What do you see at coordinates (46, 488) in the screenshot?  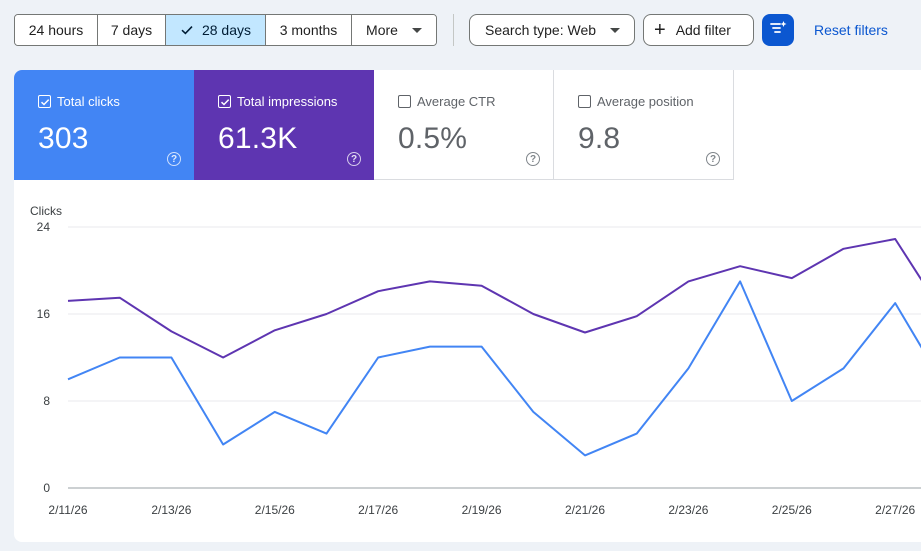 I see `y-tick-label: 0` at bounding box center [46, 488].